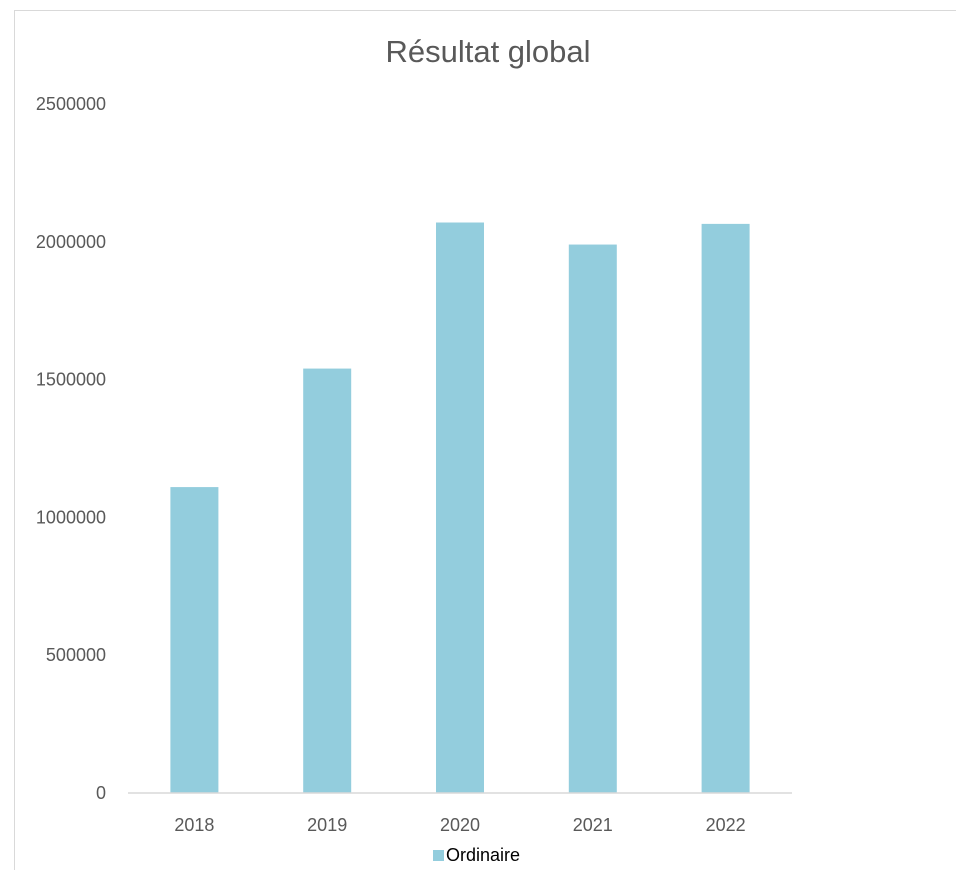 The height and width of the screenshot is (870, 956). Describe the element at coordinates (593, 519) in the screenshot. I see `bar-2021` at that location.